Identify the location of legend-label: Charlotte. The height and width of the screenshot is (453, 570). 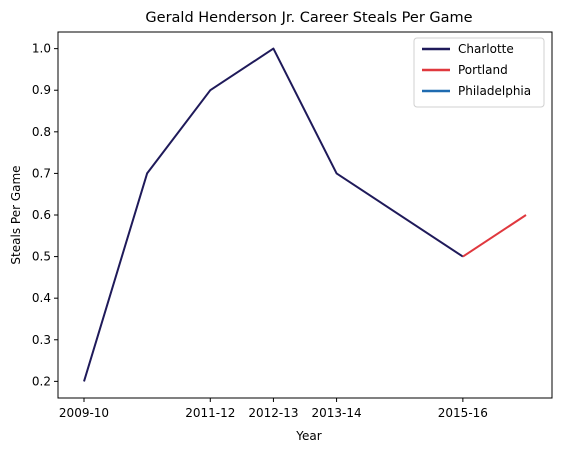
(486, 49).